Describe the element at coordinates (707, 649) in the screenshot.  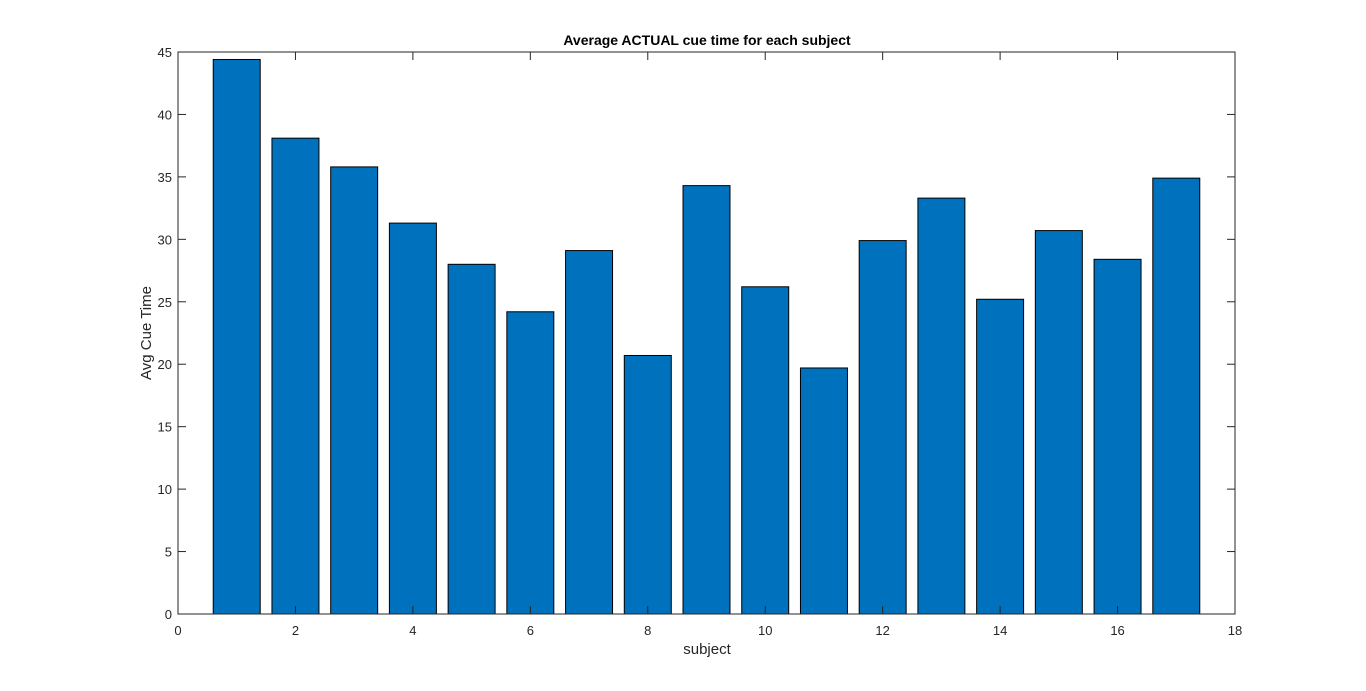
I see `x-axis-label: subject` at that location.